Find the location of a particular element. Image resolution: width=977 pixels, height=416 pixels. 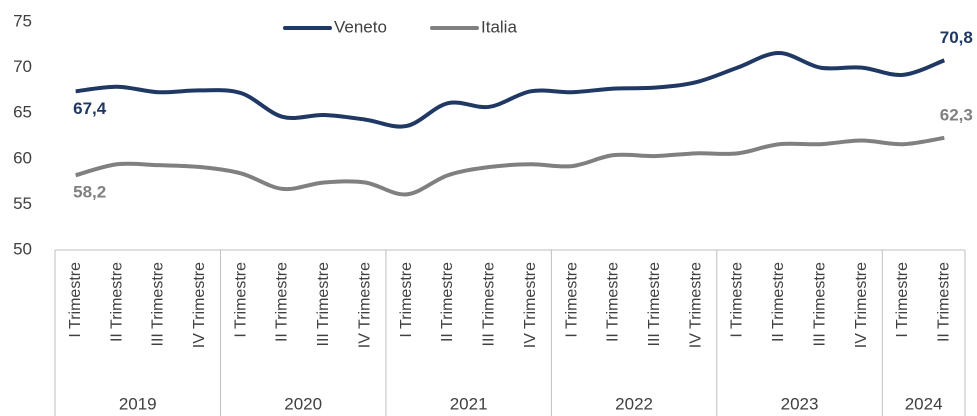

value-label: 70,8 is located at coordinates (956, 37).